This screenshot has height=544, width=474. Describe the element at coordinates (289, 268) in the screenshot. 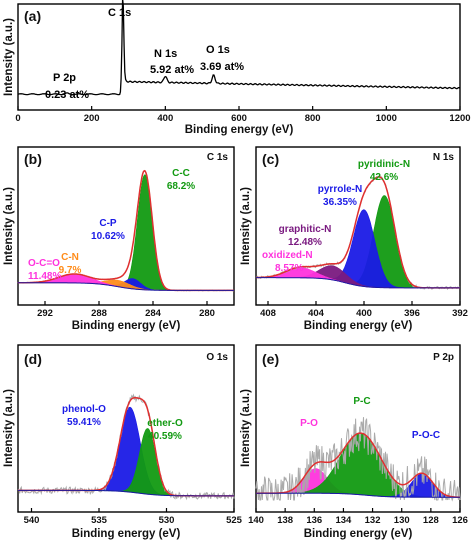

I see `panel-c-oxidized-value: 8.57%` at that location.